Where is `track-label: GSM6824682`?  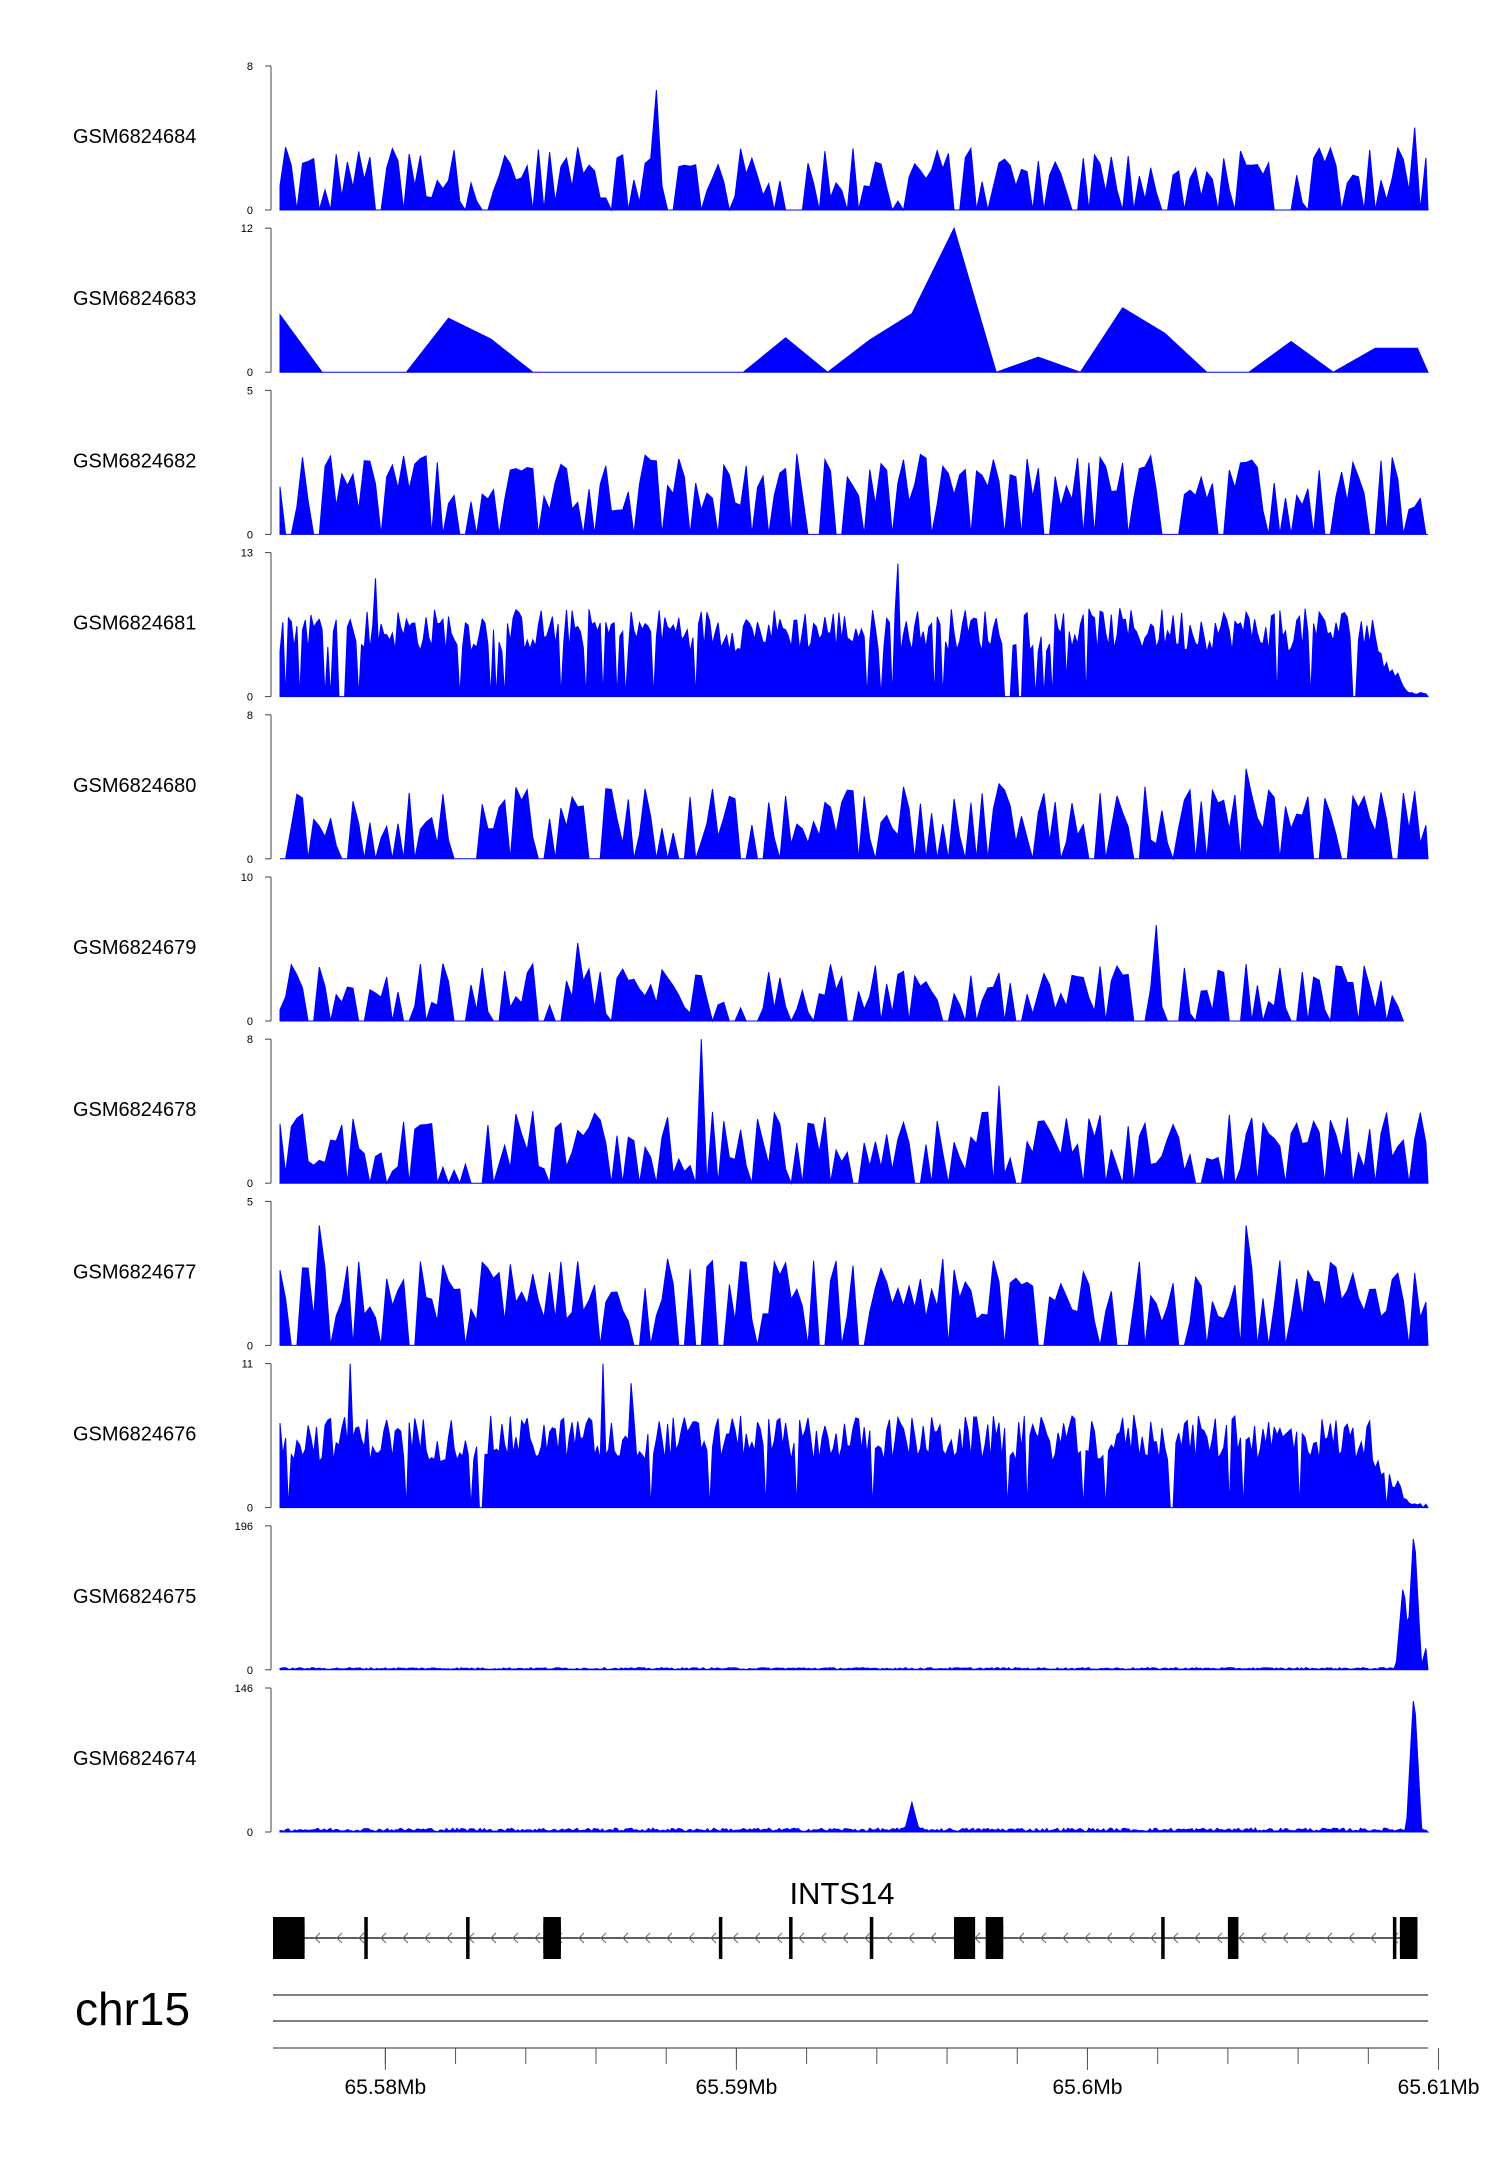
track-label: GSM6824682 is located at coordinates (134, 461).